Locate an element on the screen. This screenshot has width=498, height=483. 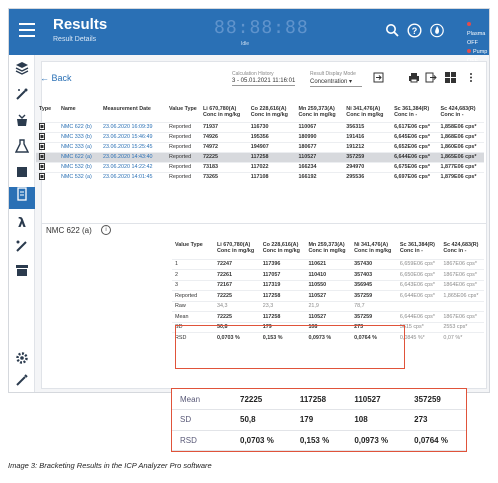
table-cell: NMC 532 (a) is located at coordinates (79, 176).